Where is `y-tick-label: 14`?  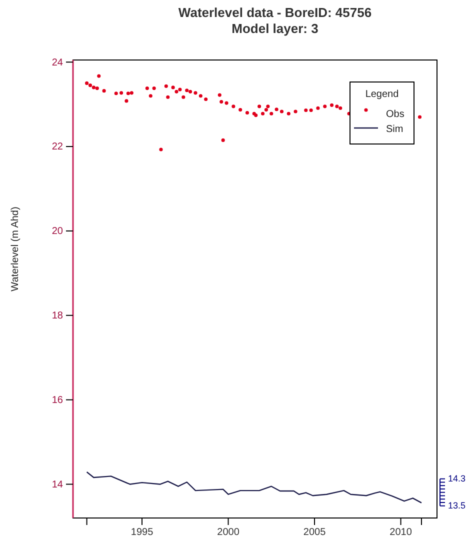 y-tick-label: 14 is located at coordinates (58, 484).